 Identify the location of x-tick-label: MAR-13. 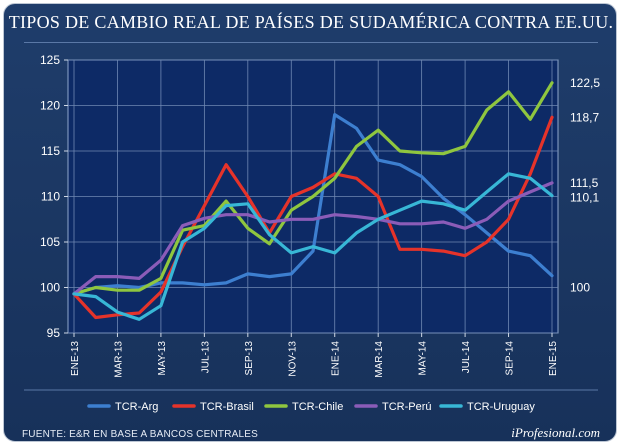
(118, 359).